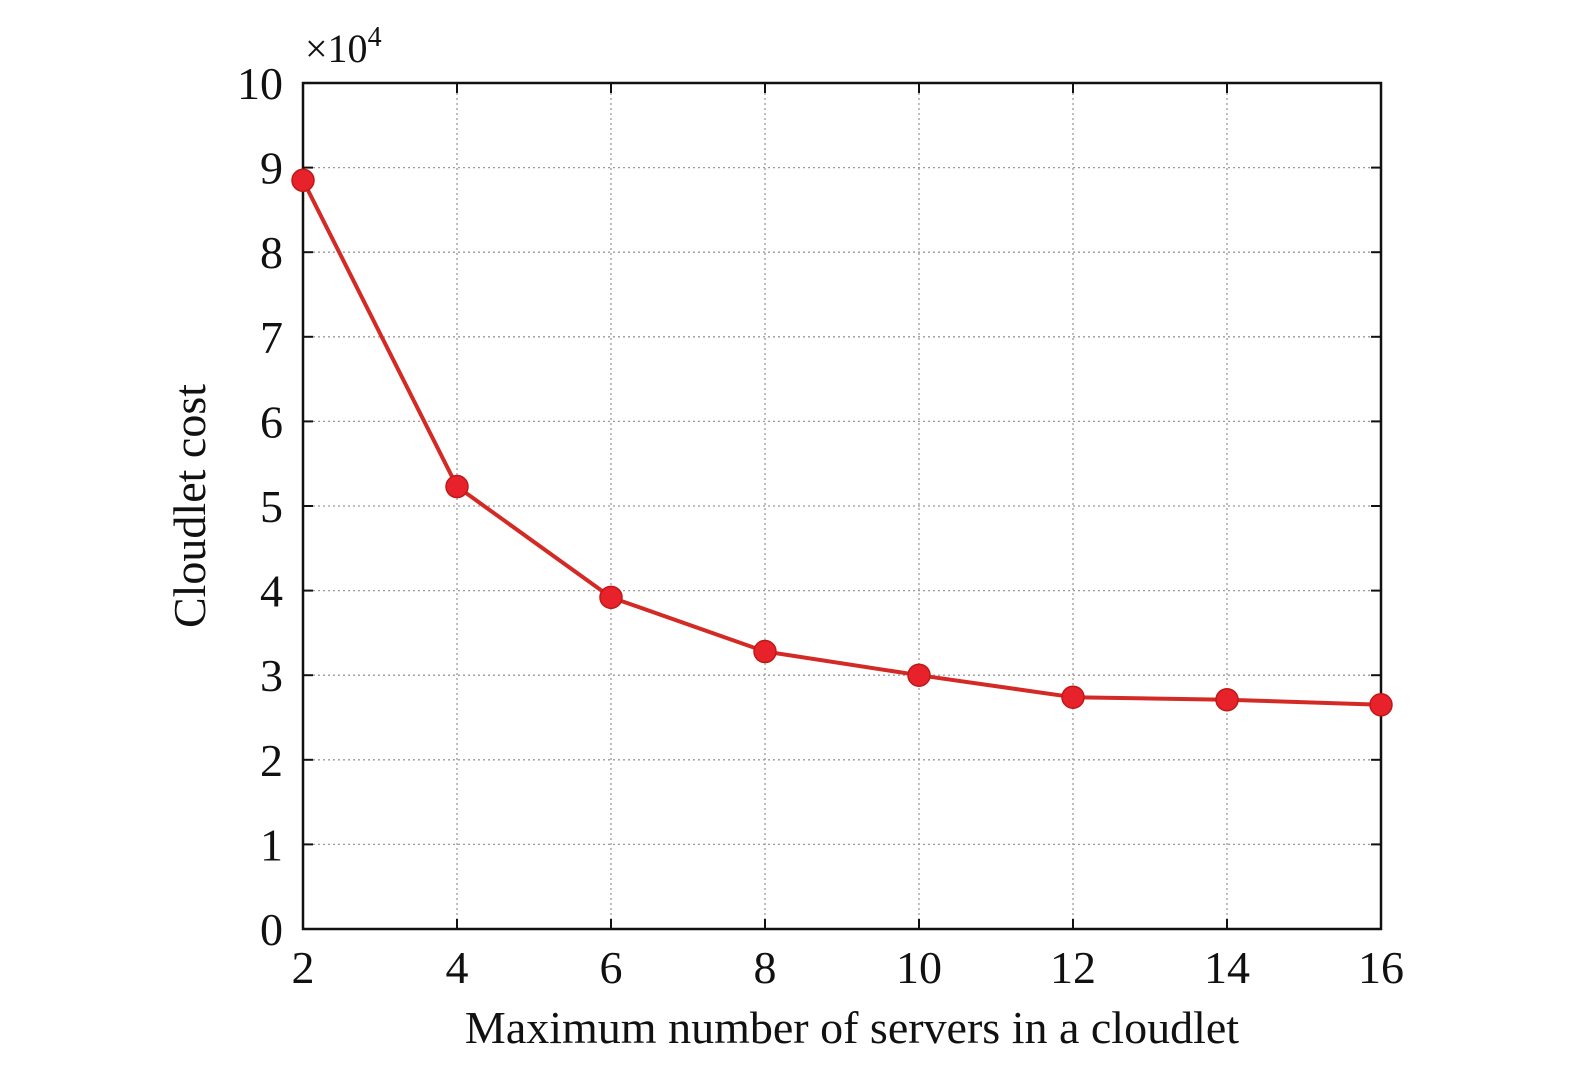 This screenshot has height=1067, width=1575. I want to click on y-tick-label: 5, so click(271, 506).